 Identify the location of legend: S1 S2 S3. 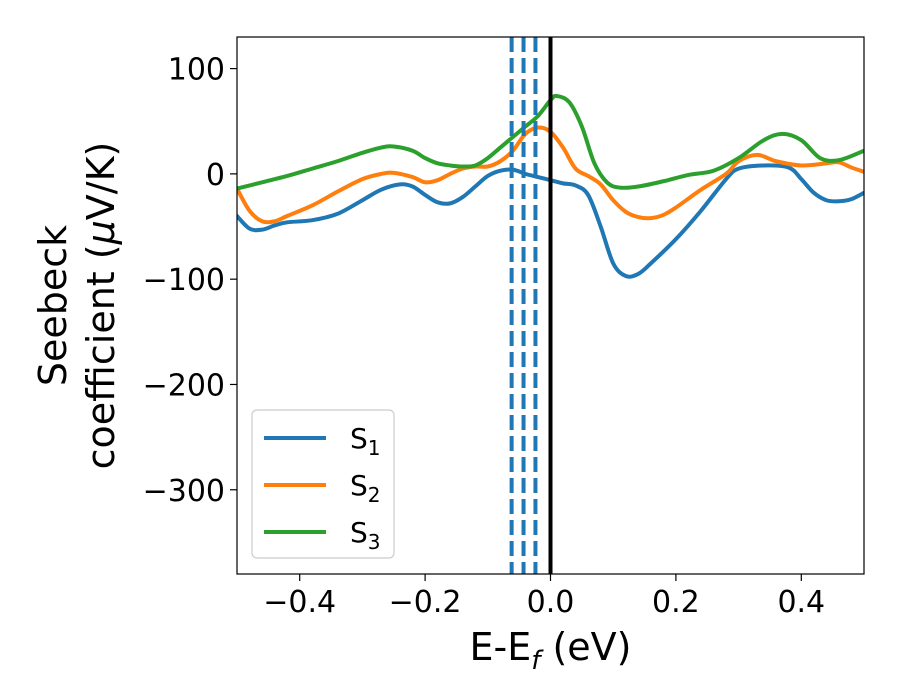
(323, 484).